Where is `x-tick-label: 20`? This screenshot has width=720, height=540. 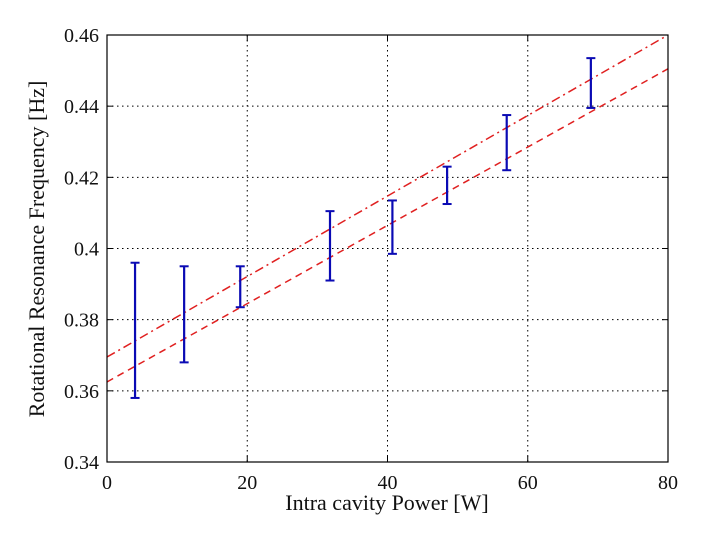 x-tick-label: 20 is located at coordinates (247, 483).